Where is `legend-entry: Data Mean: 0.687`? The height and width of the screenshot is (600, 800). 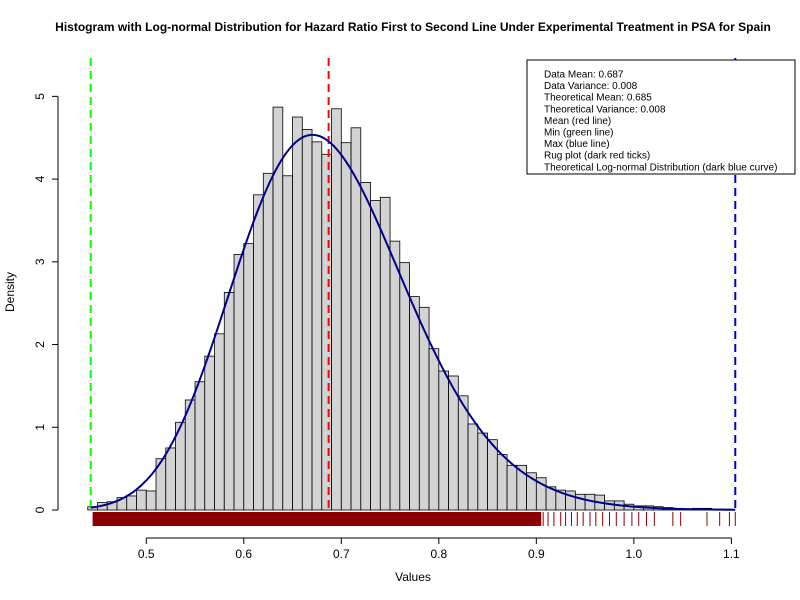 legend-entry: Data Mean: 0.687 is located at coordinates (584, 75).